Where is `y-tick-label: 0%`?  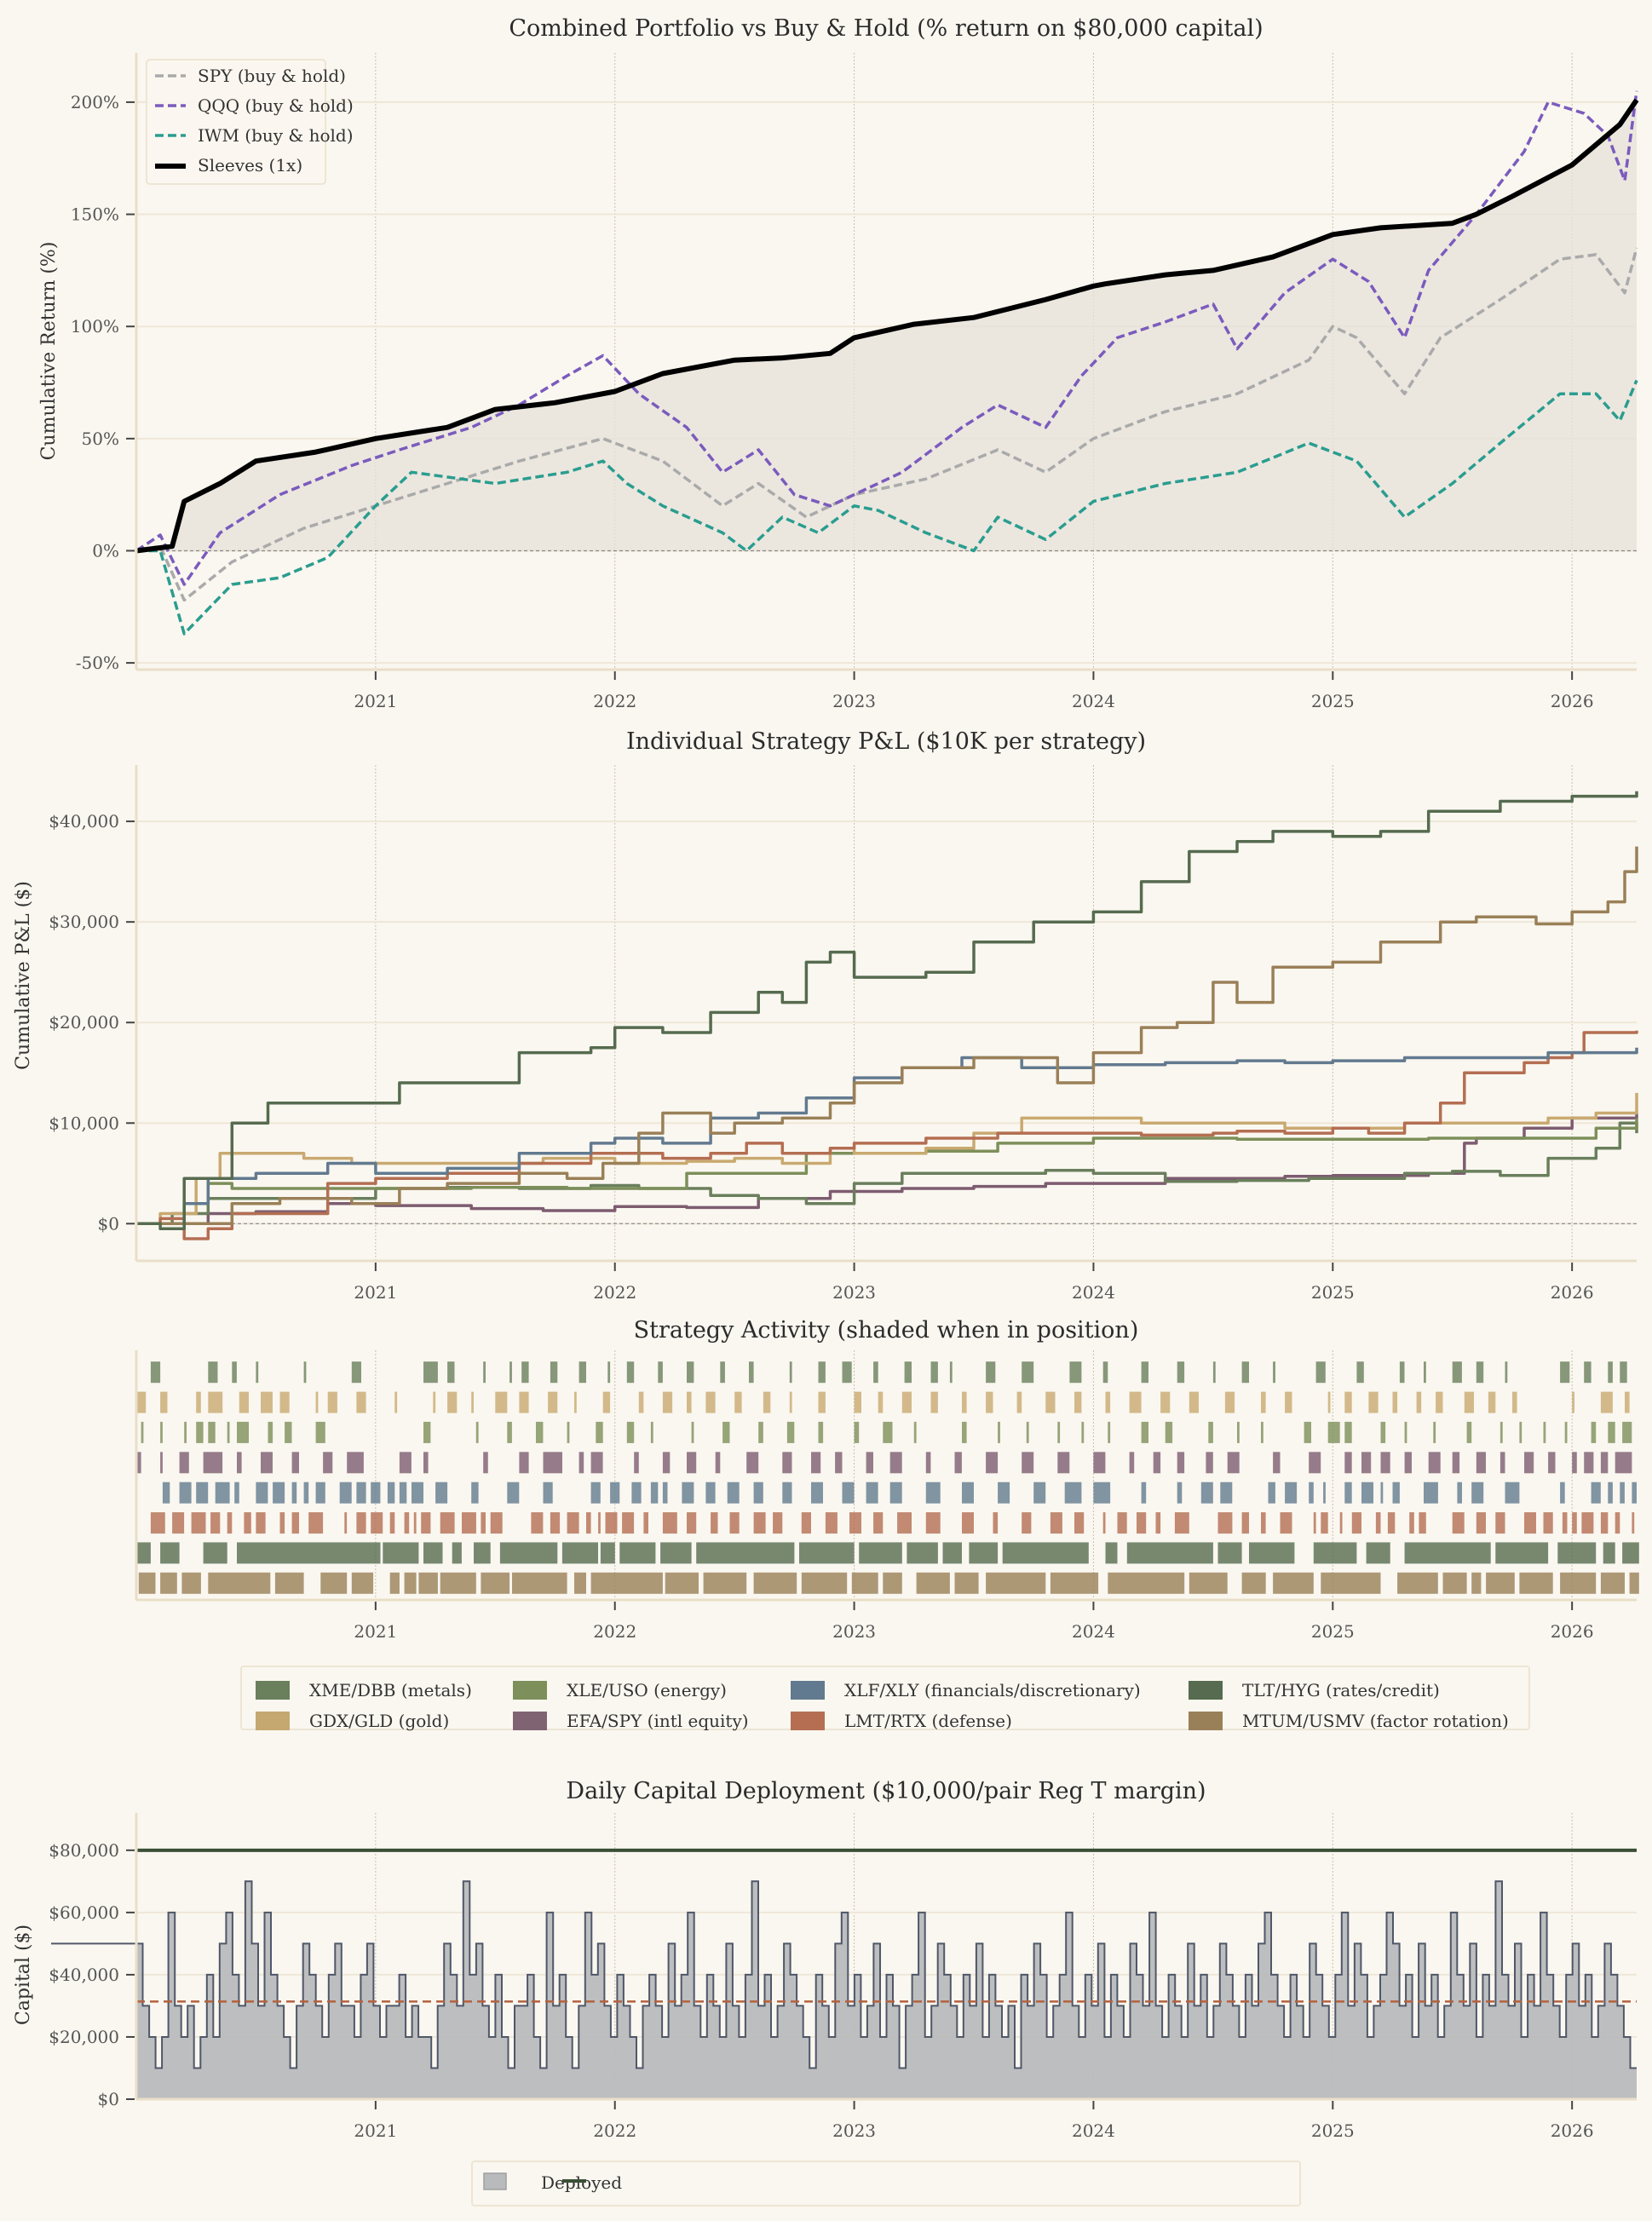 y-tick-label: 0% is located at coordinates (105, 550).